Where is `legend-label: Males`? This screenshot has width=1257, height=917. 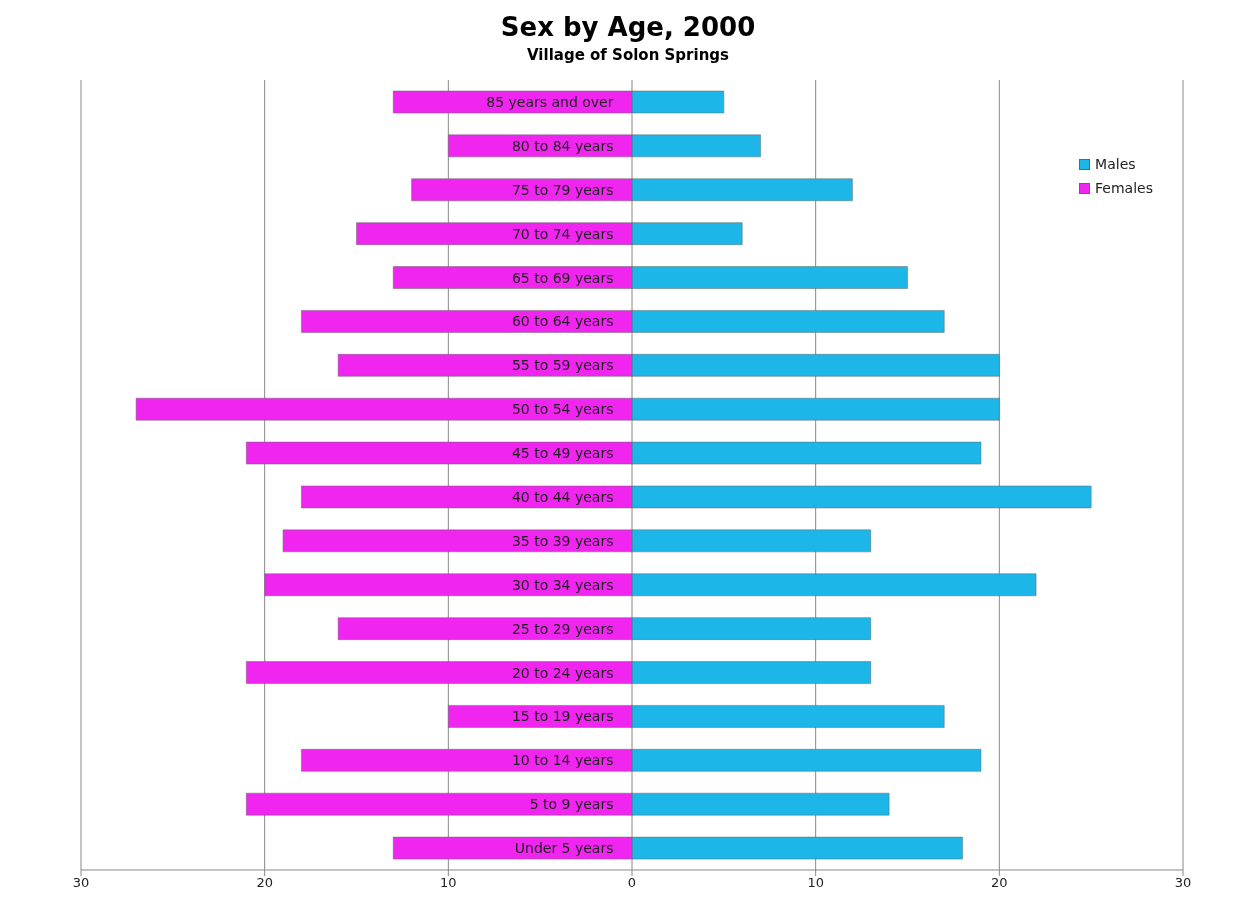
legend-label: Males is located at coordinates (1115, 164).